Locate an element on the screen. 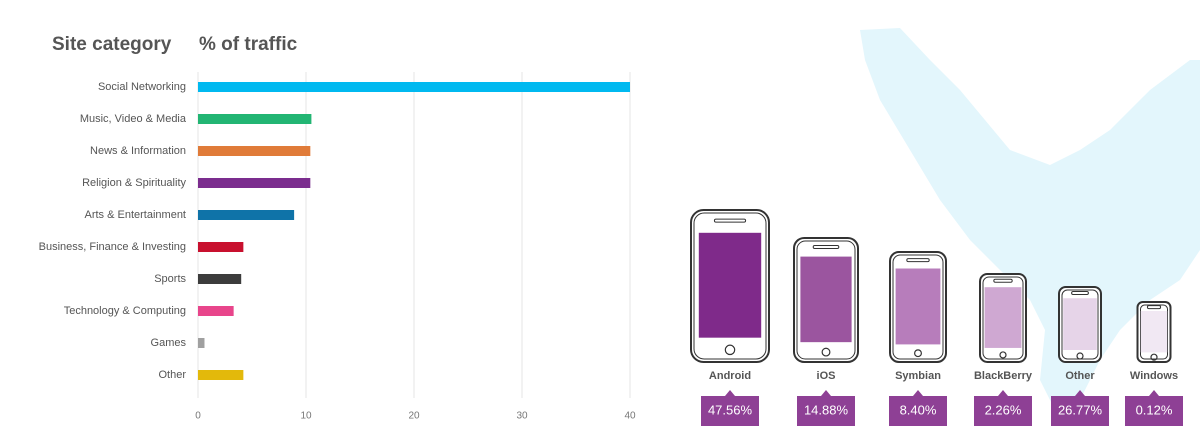 The image size is (1200, 442). value-label: 2.26% is located at coordinates (1003, 409).